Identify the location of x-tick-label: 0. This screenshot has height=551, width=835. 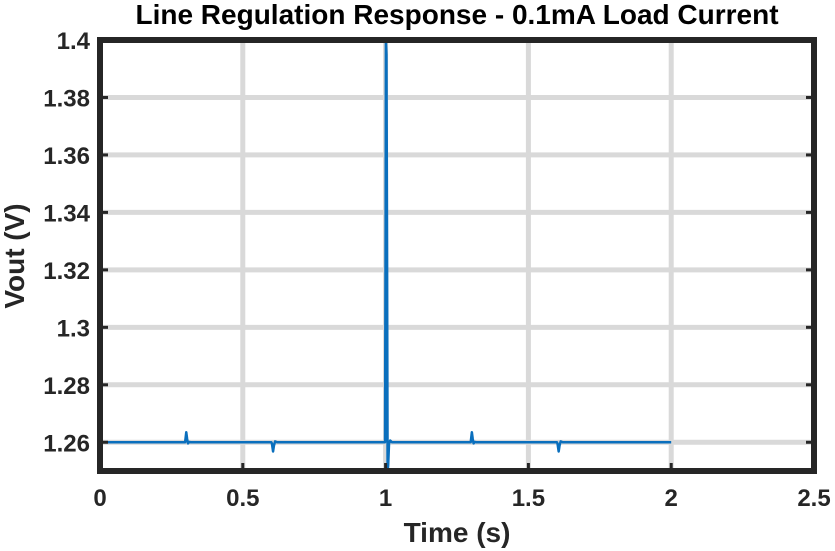
(99, 498).